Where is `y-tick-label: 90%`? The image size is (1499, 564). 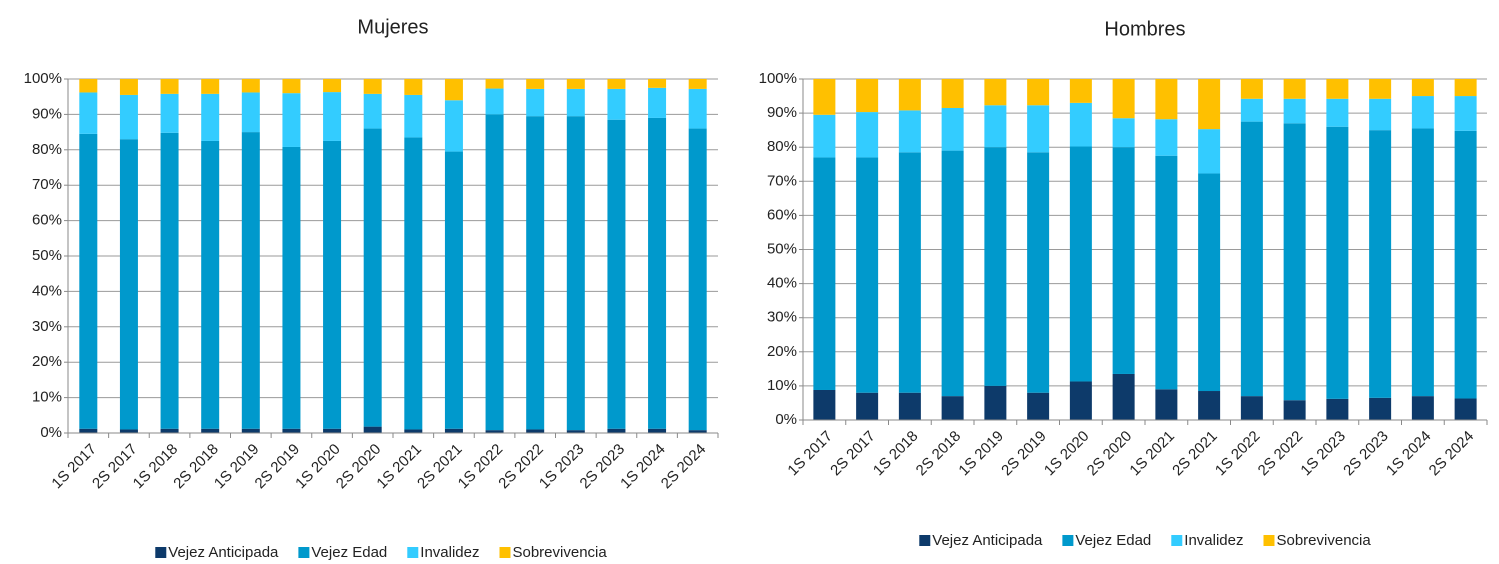 y-tick-label: 90% is located at coordinates (782, 112).